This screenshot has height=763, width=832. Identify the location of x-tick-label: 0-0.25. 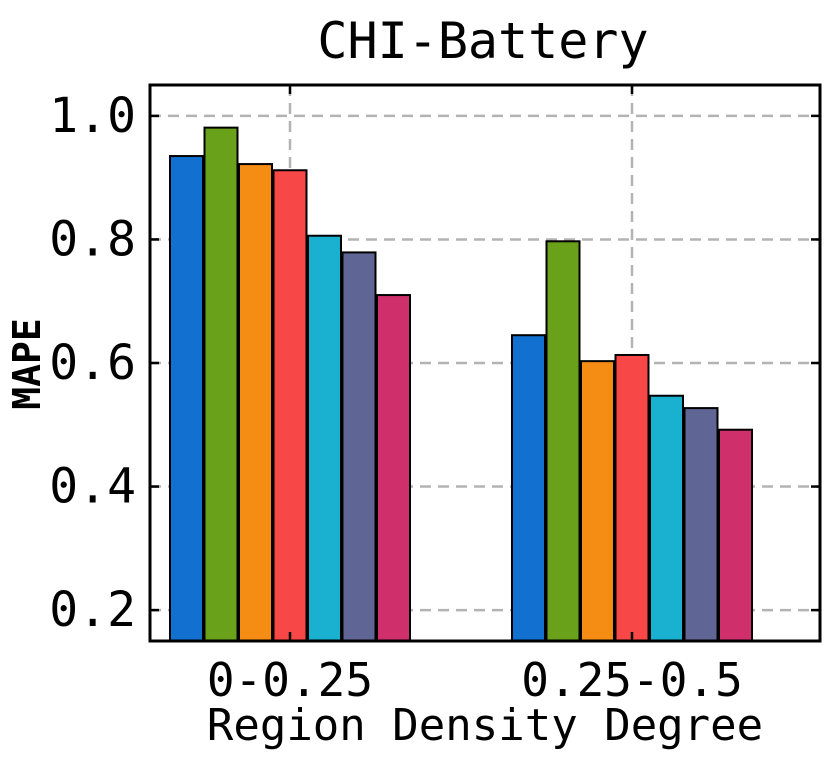
(290, 680).